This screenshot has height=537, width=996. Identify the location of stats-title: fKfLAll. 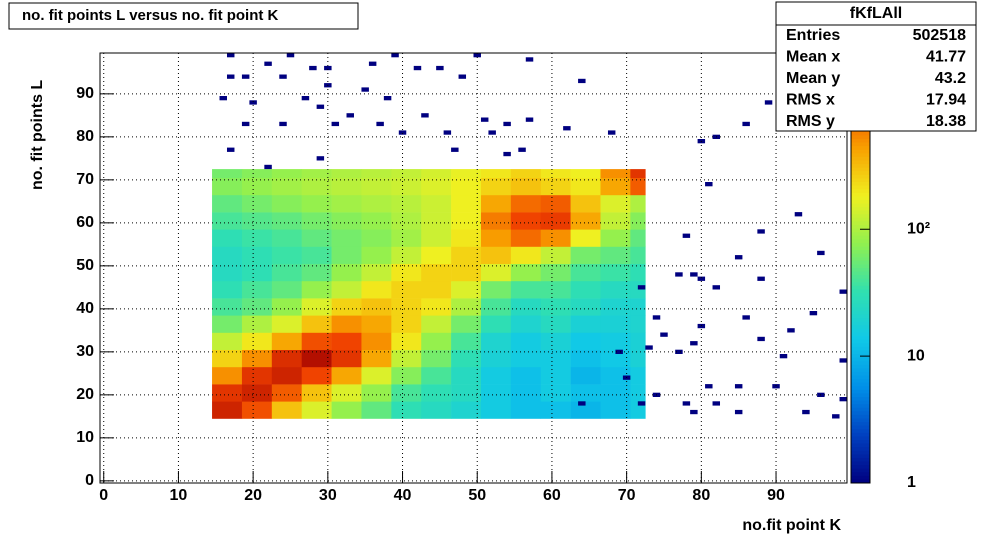
(876, 13).